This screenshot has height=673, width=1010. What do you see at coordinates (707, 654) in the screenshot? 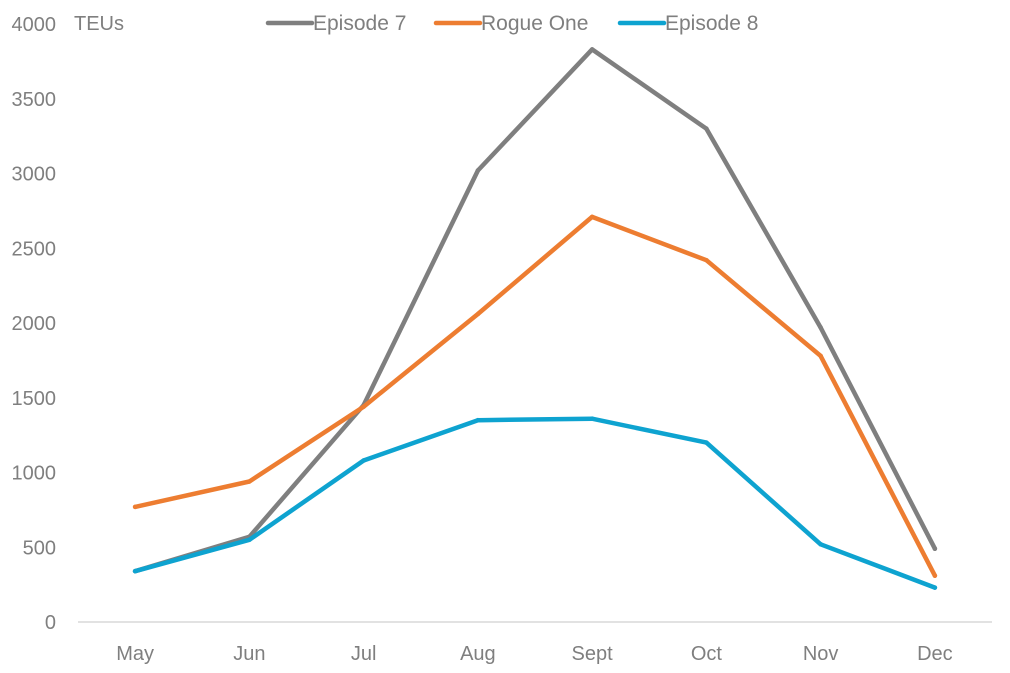
I see `x-tick-label: Oct` at bounding box center [707, 654].